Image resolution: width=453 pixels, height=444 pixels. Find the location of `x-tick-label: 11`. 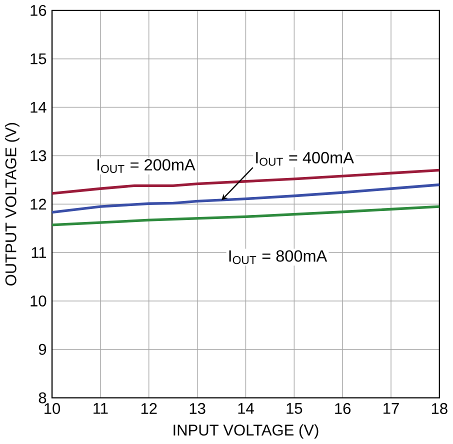

x-tick-label: 11 is located at coordinates (101, 408).